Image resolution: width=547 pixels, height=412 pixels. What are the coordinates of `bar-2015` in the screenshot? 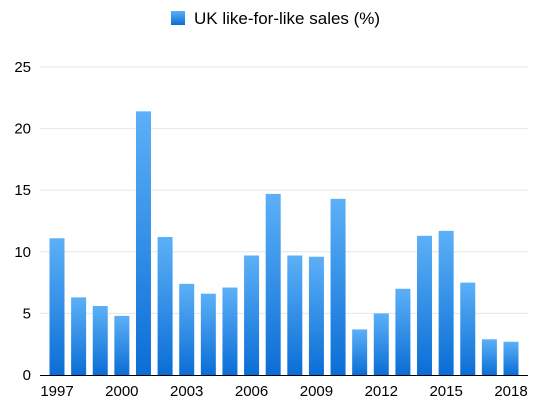 It's located at (446, 302).